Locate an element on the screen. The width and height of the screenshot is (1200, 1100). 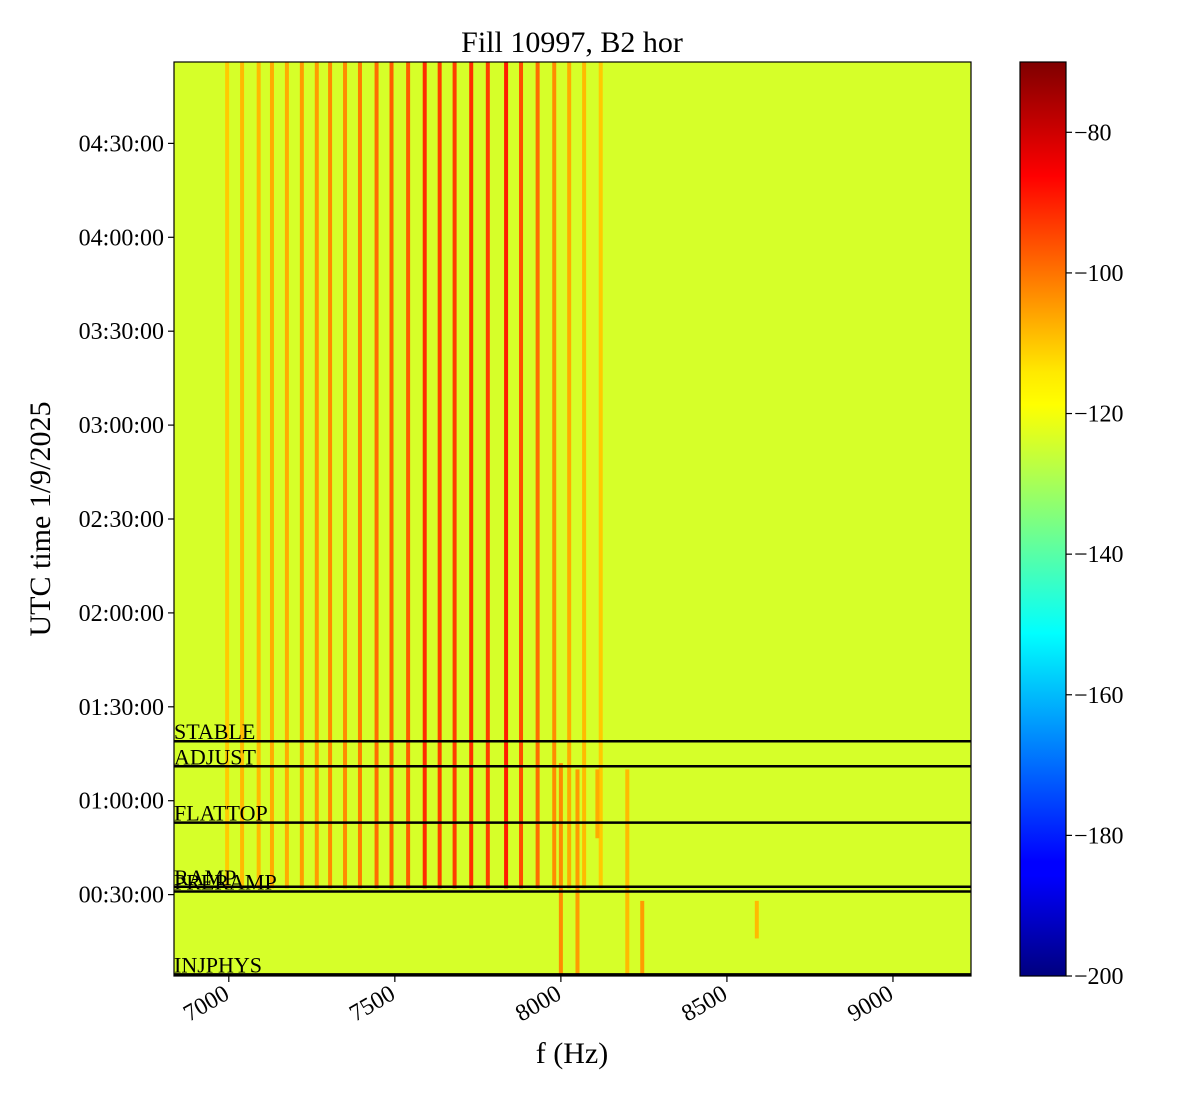
y-tick-label: 01:30:00 is located at coordinates (121, 708).